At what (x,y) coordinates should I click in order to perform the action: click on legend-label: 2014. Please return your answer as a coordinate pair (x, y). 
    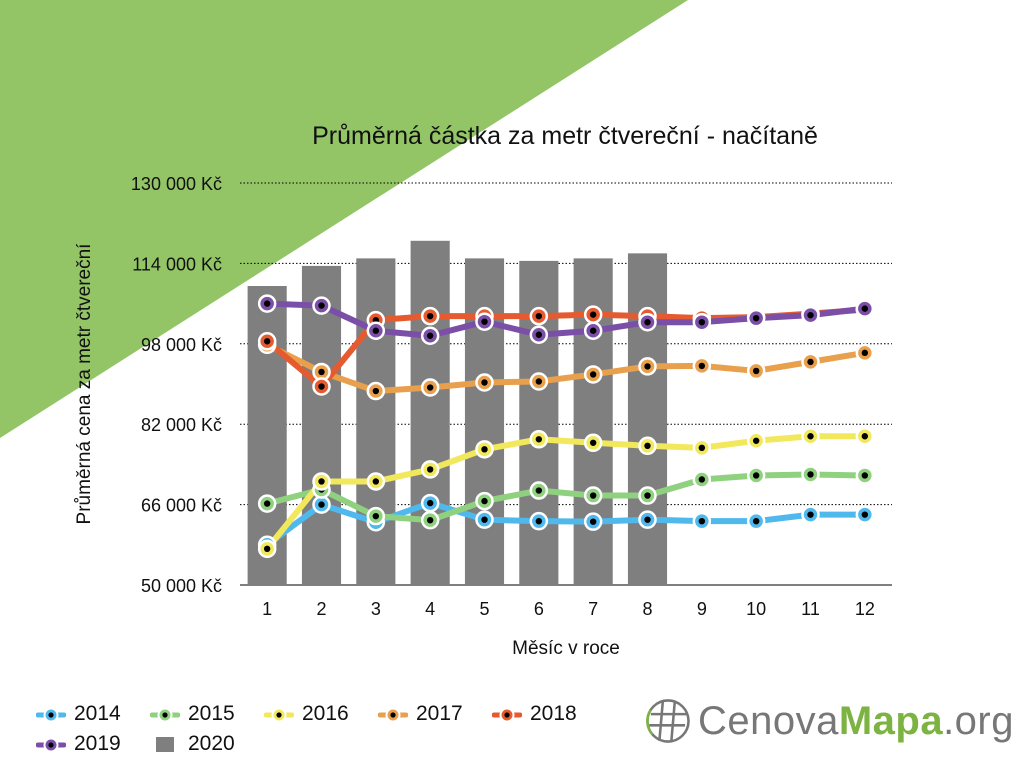
    Looking at the image, I should click on (97, 713).